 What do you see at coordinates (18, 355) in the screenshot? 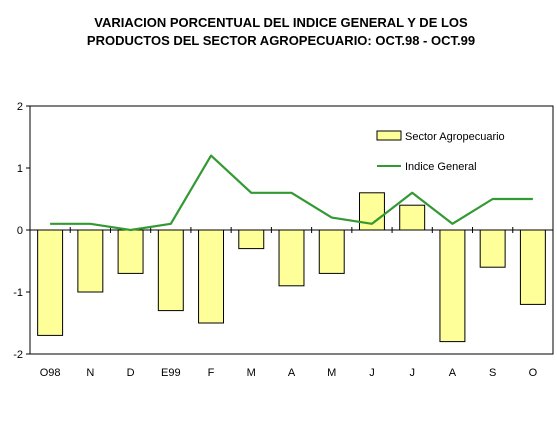
I see `y-tick-label: -2` at bounding box center [18, 355].